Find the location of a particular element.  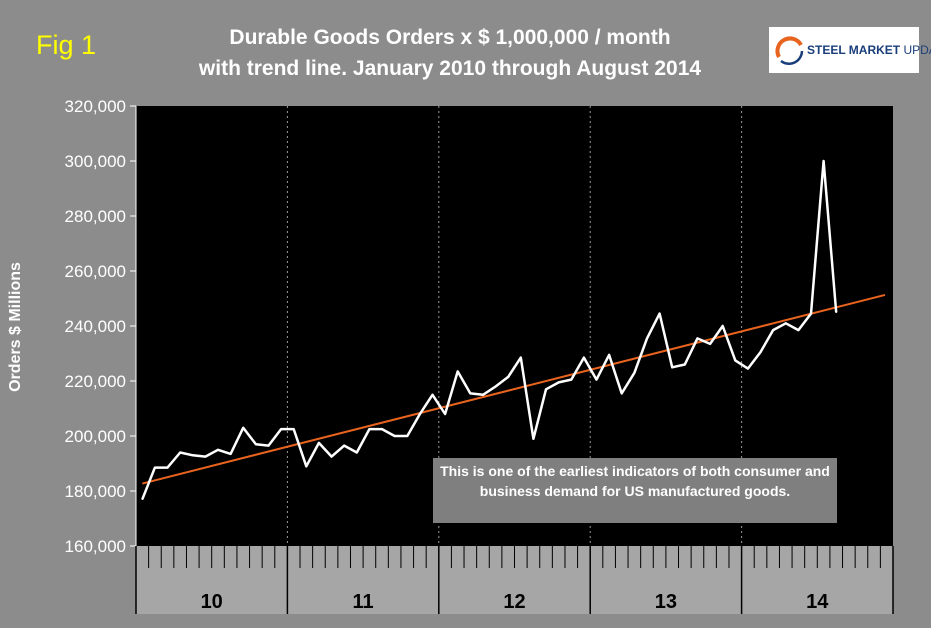

logo-text-thin: UPDATE is located at coordinates (917, 50).